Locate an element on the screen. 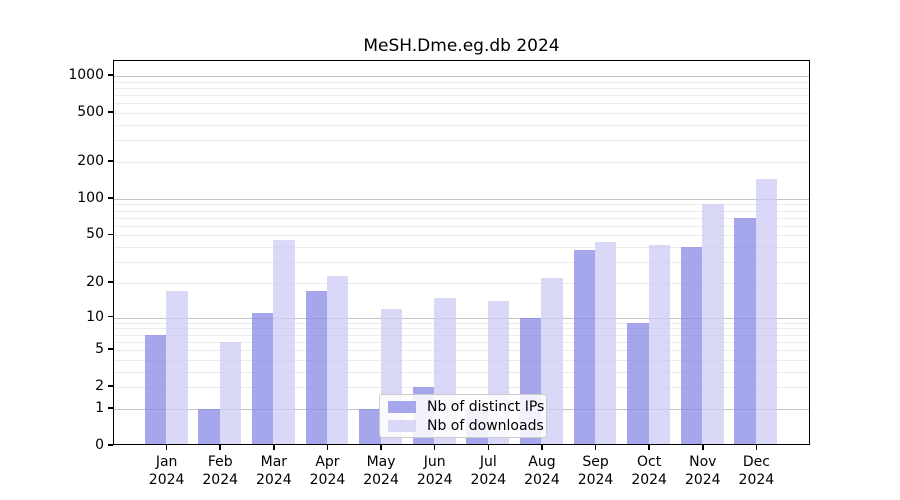 Image resolution: width=900 pixels, height=500 pixels. y-tick-label: 0 is located at coordinates (99, 445).